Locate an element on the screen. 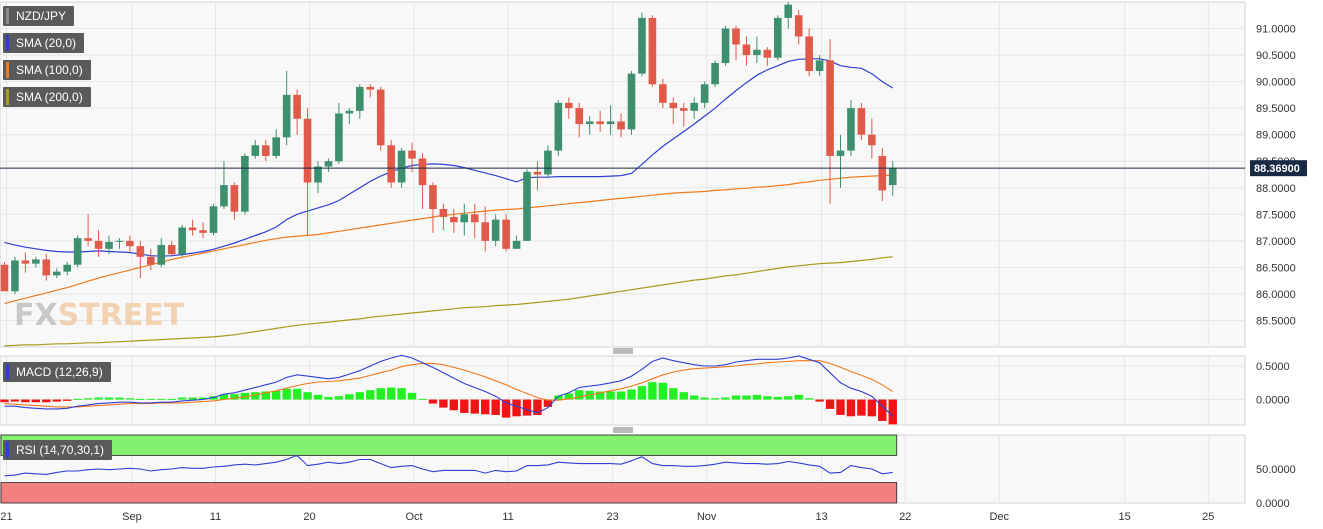 The height and width of the screenshot is (529, 1323). legend-sma100: SMA (100,0) is located at coordinates (47, 70).